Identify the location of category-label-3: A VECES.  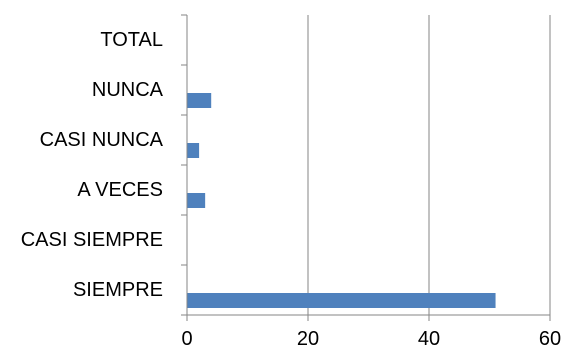
(120, 190).